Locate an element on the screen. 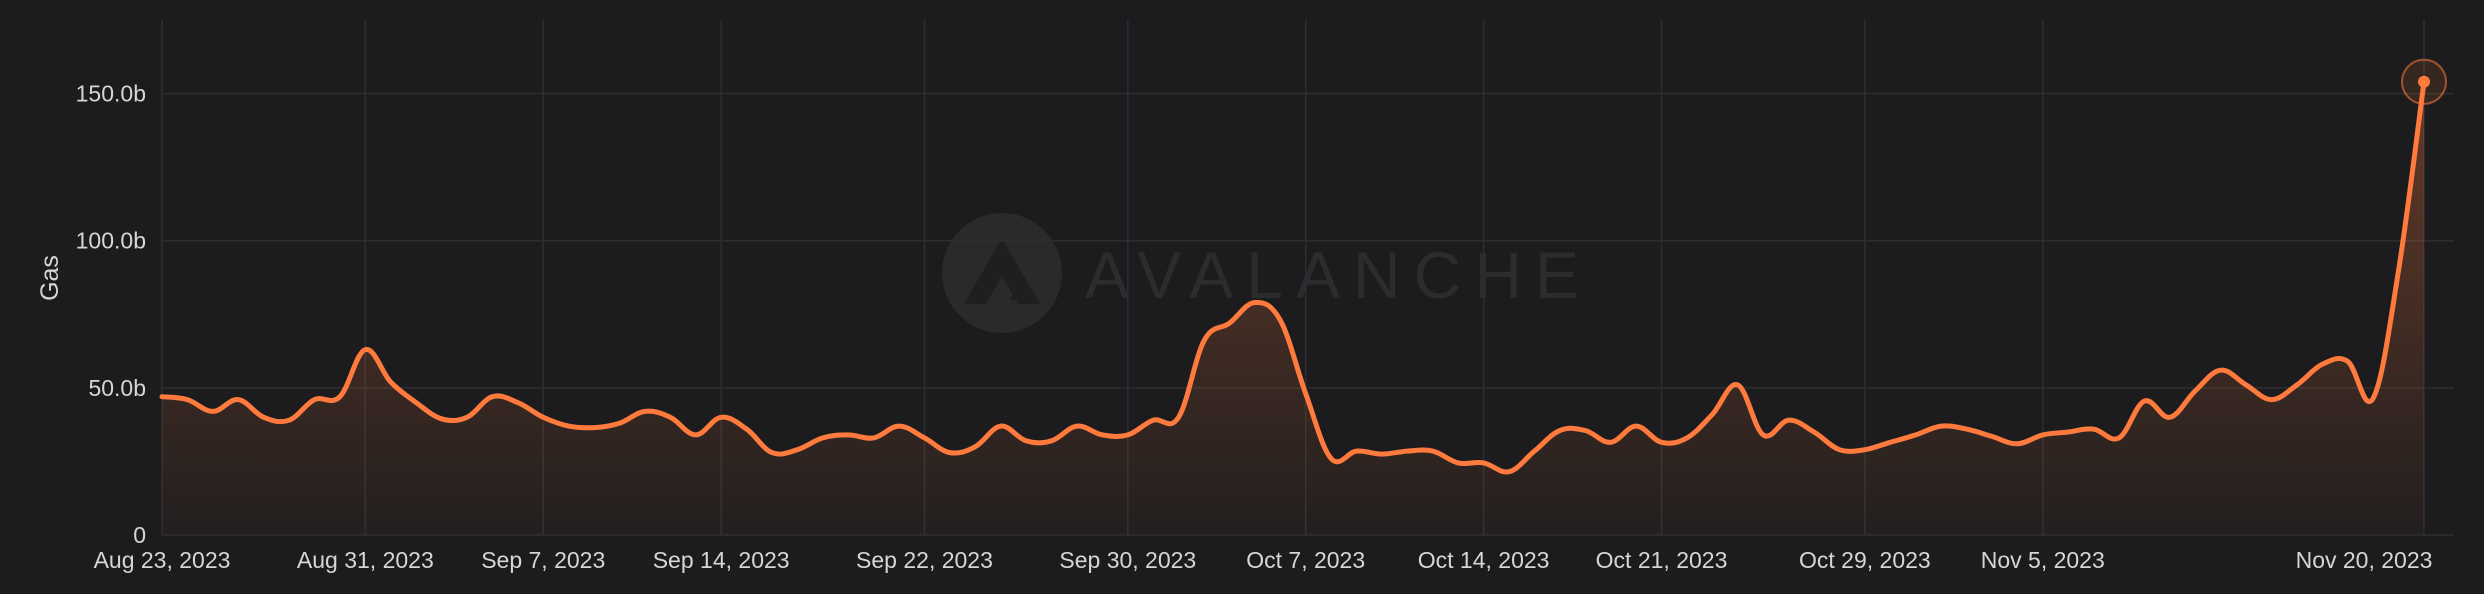 The height and width of the screenshot is (594, 2484). x-tick-label: Oct 14, 2023 is located at coordinates (1484, 560).